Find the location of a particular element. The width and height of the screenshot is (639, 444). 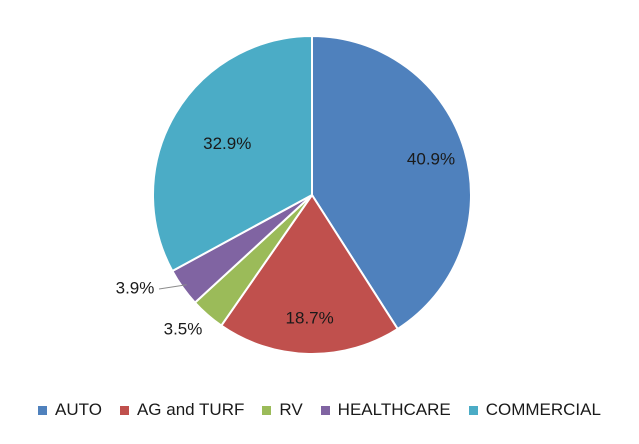

leader-line-healthcare is located at coordinates (172, 287).